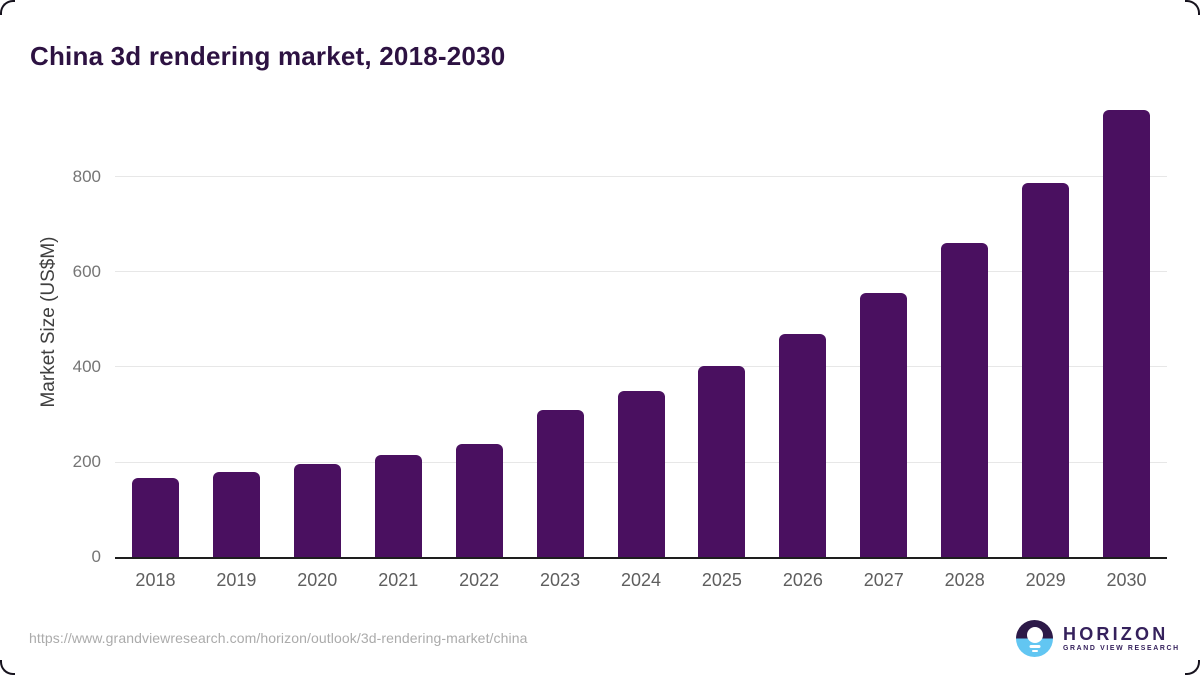  I want to click on card-corner-top-left, so click(7, 7).